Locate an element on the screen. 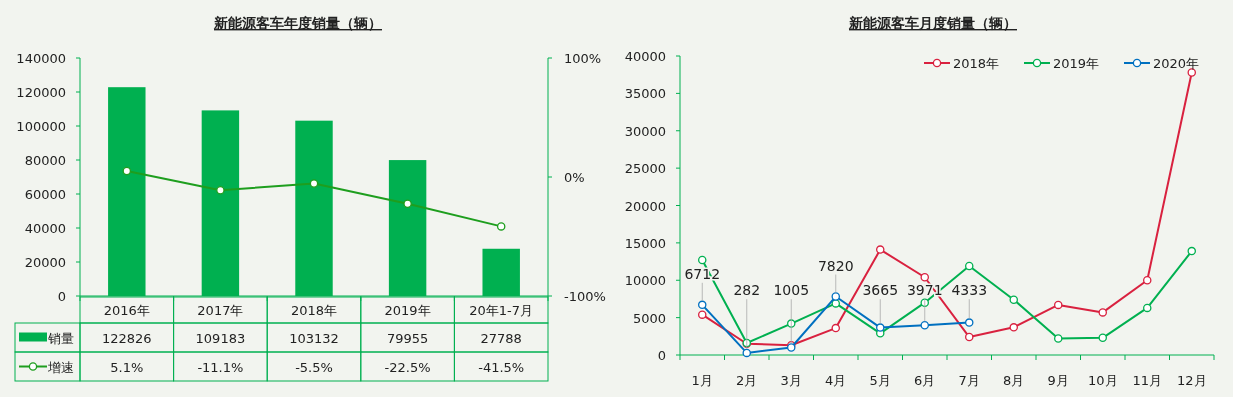  legend-label: 销量 is located at coordinates (60, 338).